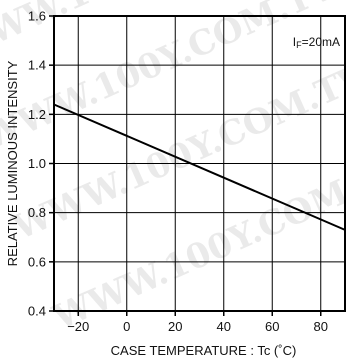 The height and width of the screenshot is (358, 346). Describe the element at coordinates (37, 65) in the screenshot. I see `y-tick-label: 1.4` at that location.